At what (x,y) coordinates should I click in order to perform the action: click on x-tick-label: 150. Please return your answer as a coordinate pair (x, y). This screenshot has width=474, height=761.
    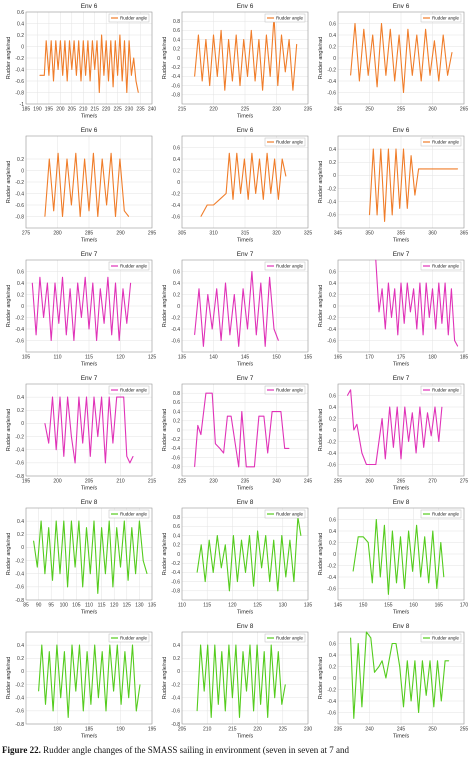
    Looking at the image, I should click on (363, 606).